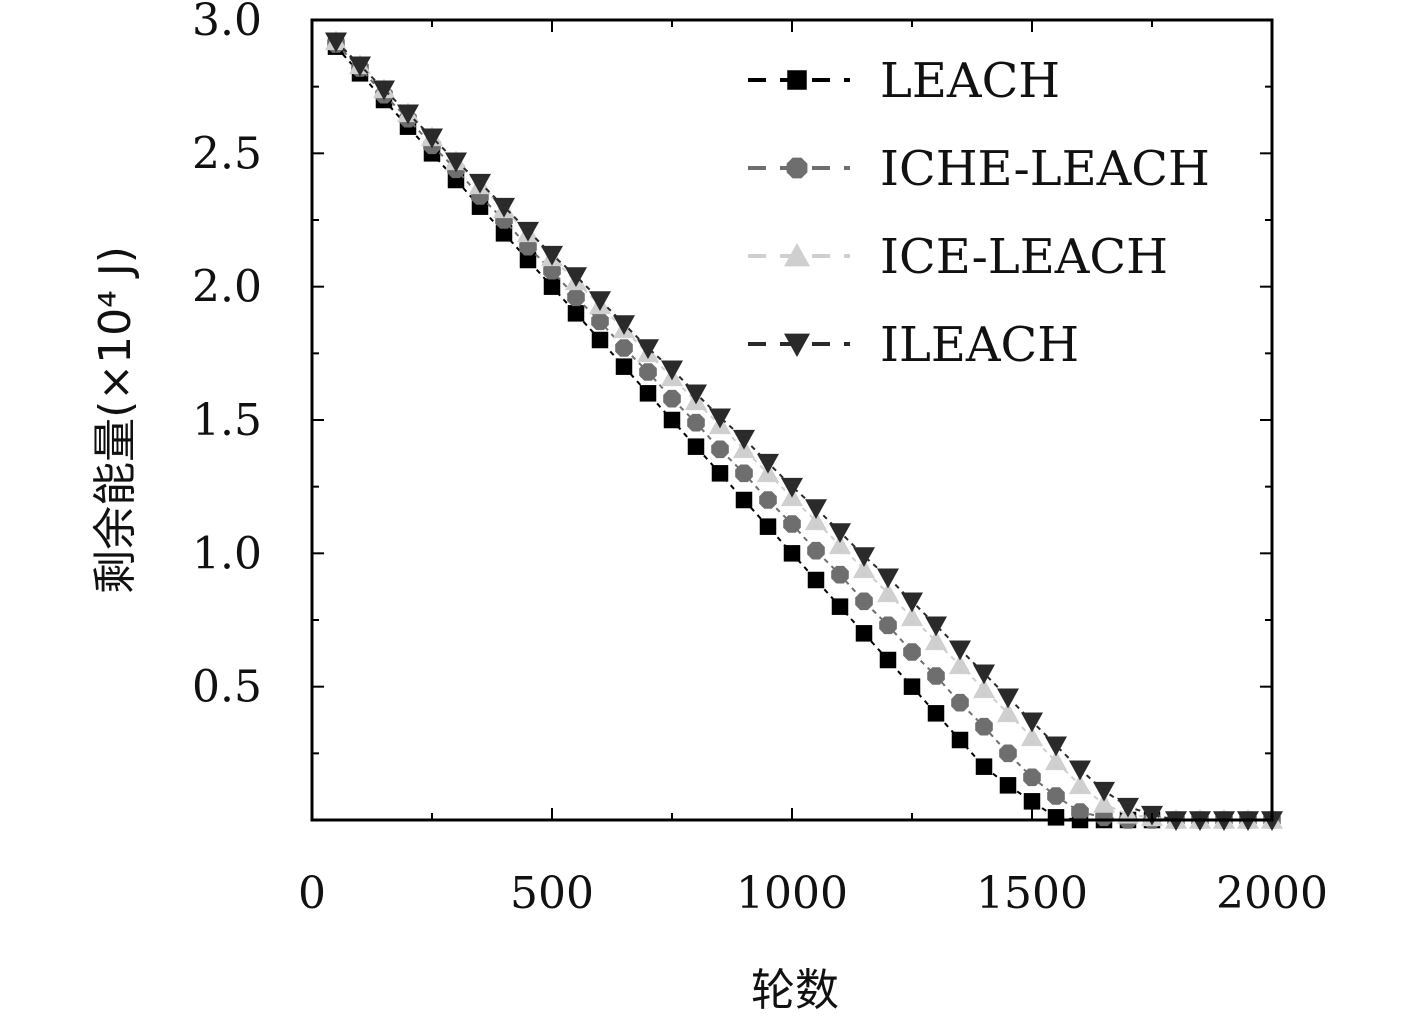 The image size is (1417, 1020). What do you see at coordinates (312, 893) in the screenshot?
I see `x-tick-label: 0` at bounding box center [312, 893].